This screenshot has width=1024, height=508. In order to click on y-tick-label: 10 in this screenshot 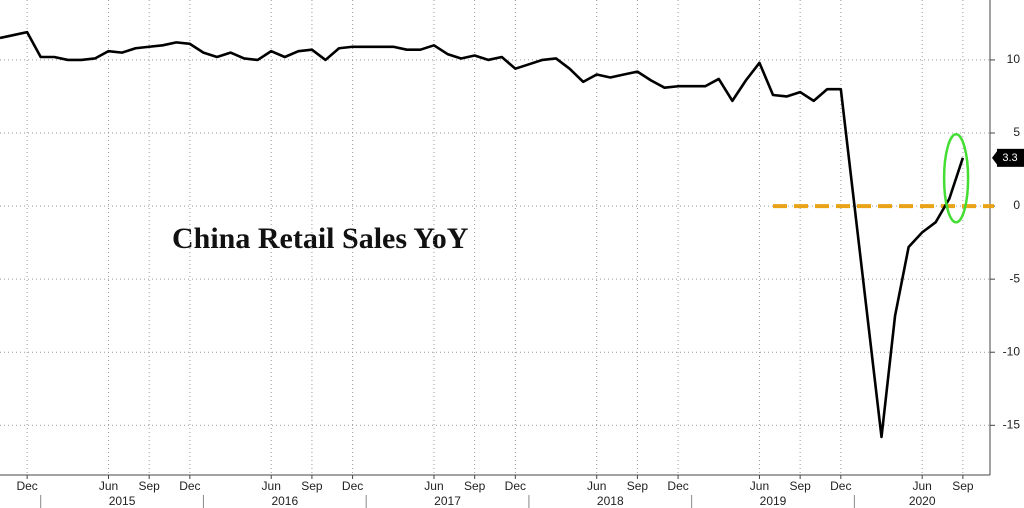, I will do `click(1014, 59)`.